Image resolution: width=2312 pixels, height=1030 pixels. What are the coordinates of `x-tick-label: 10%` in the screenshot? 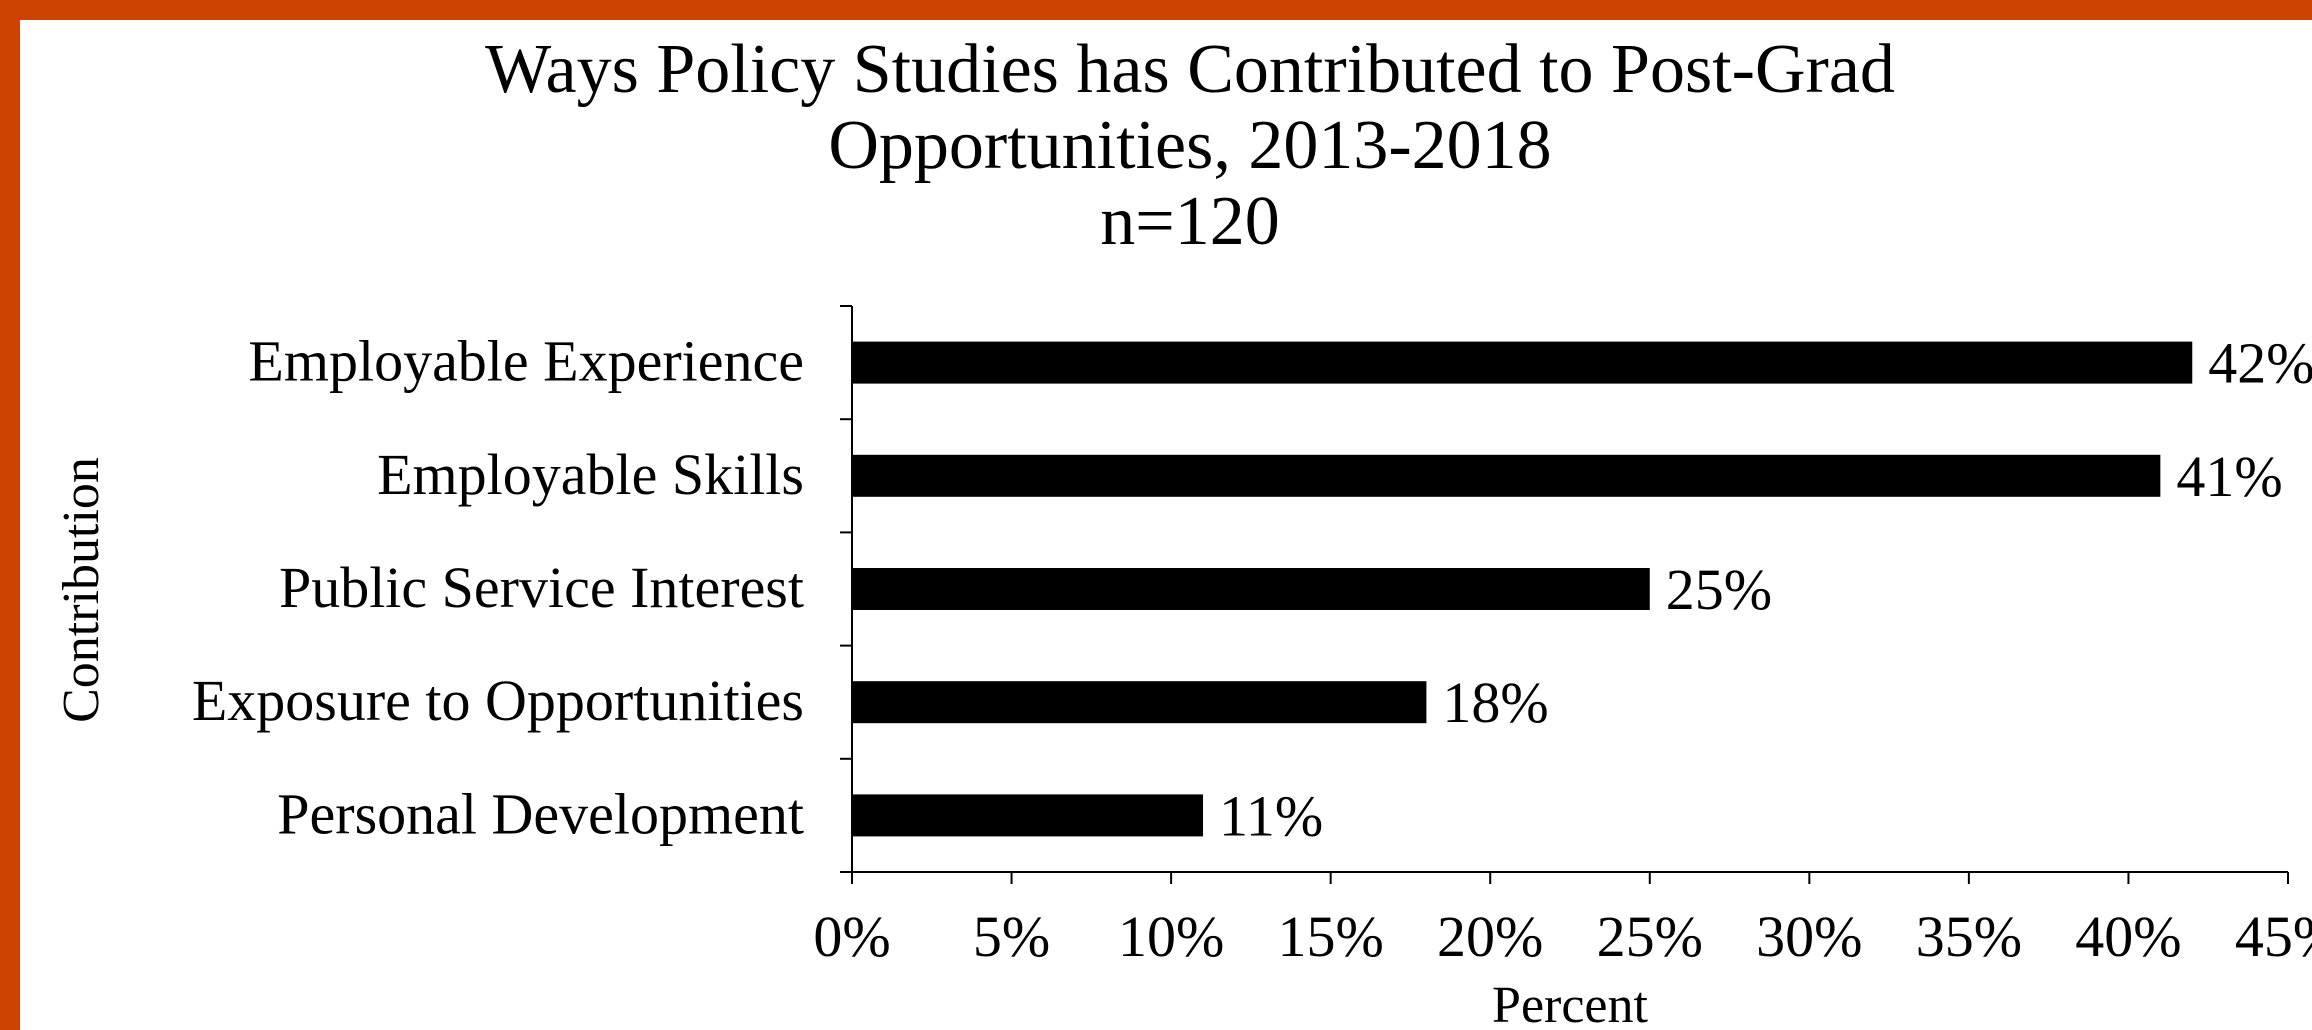 It's located at (1171, 936).